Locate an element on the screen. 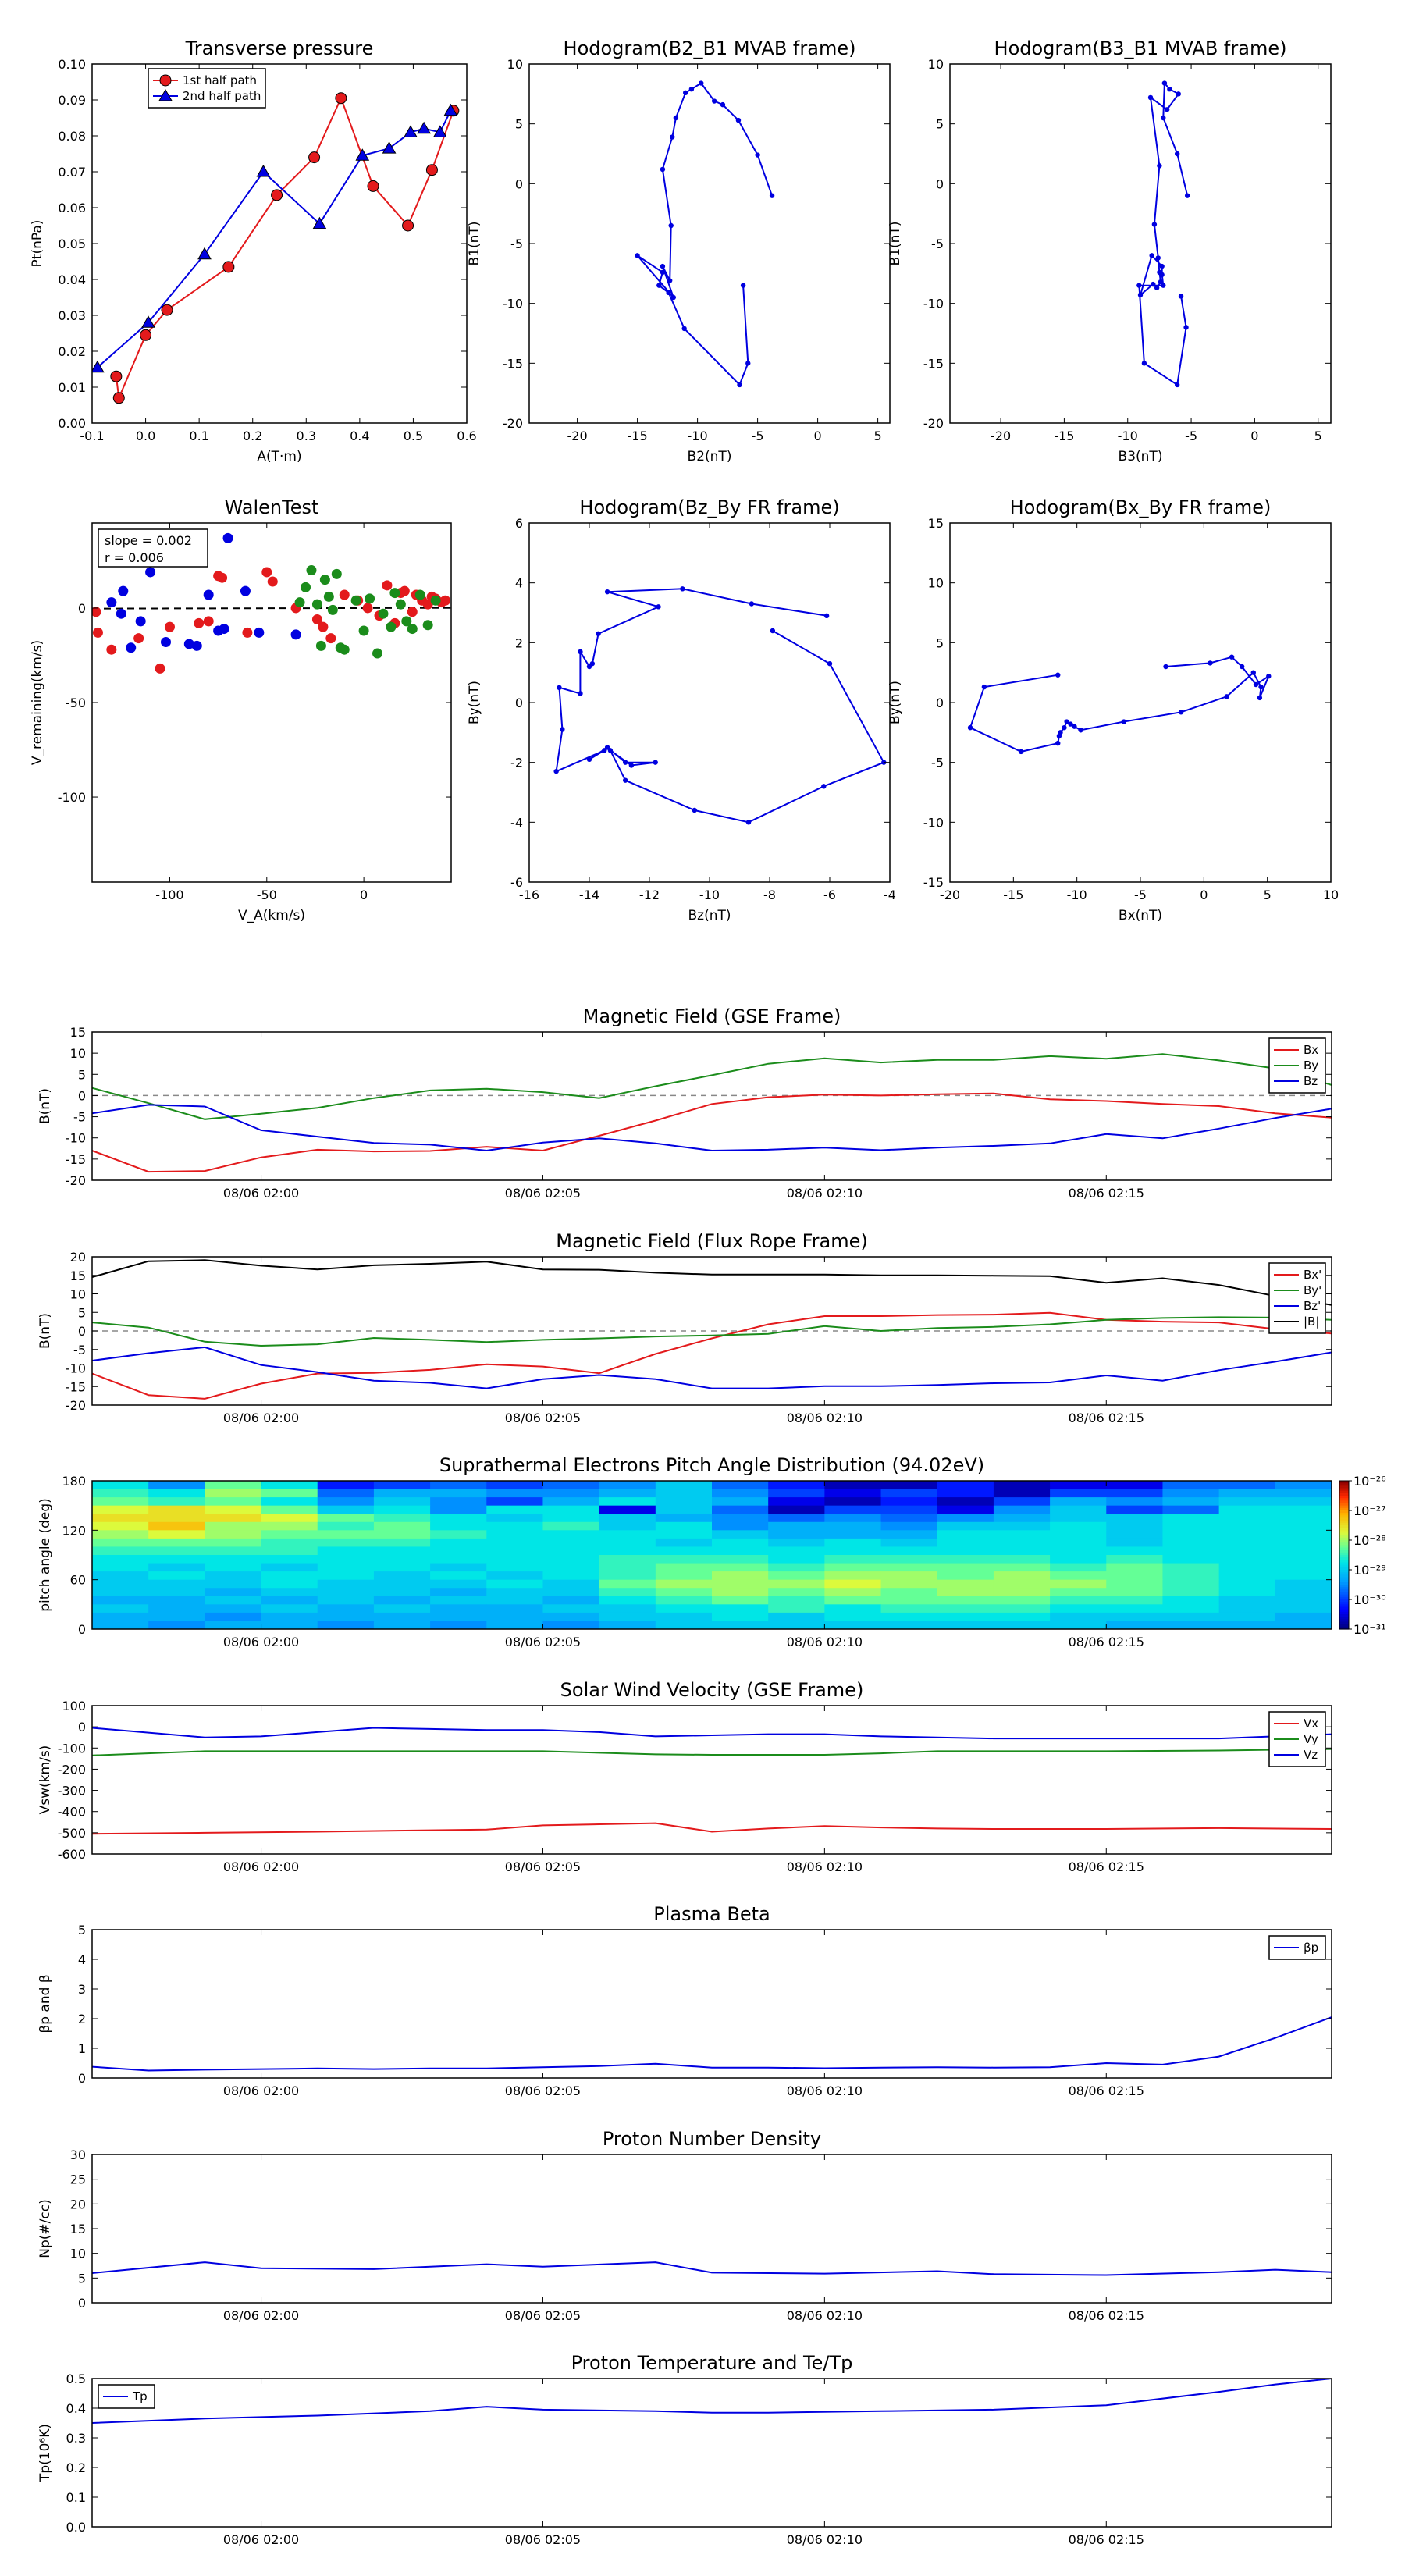  x-tick-label: 08/06 02:10 is located at coordinates (825, 1866).